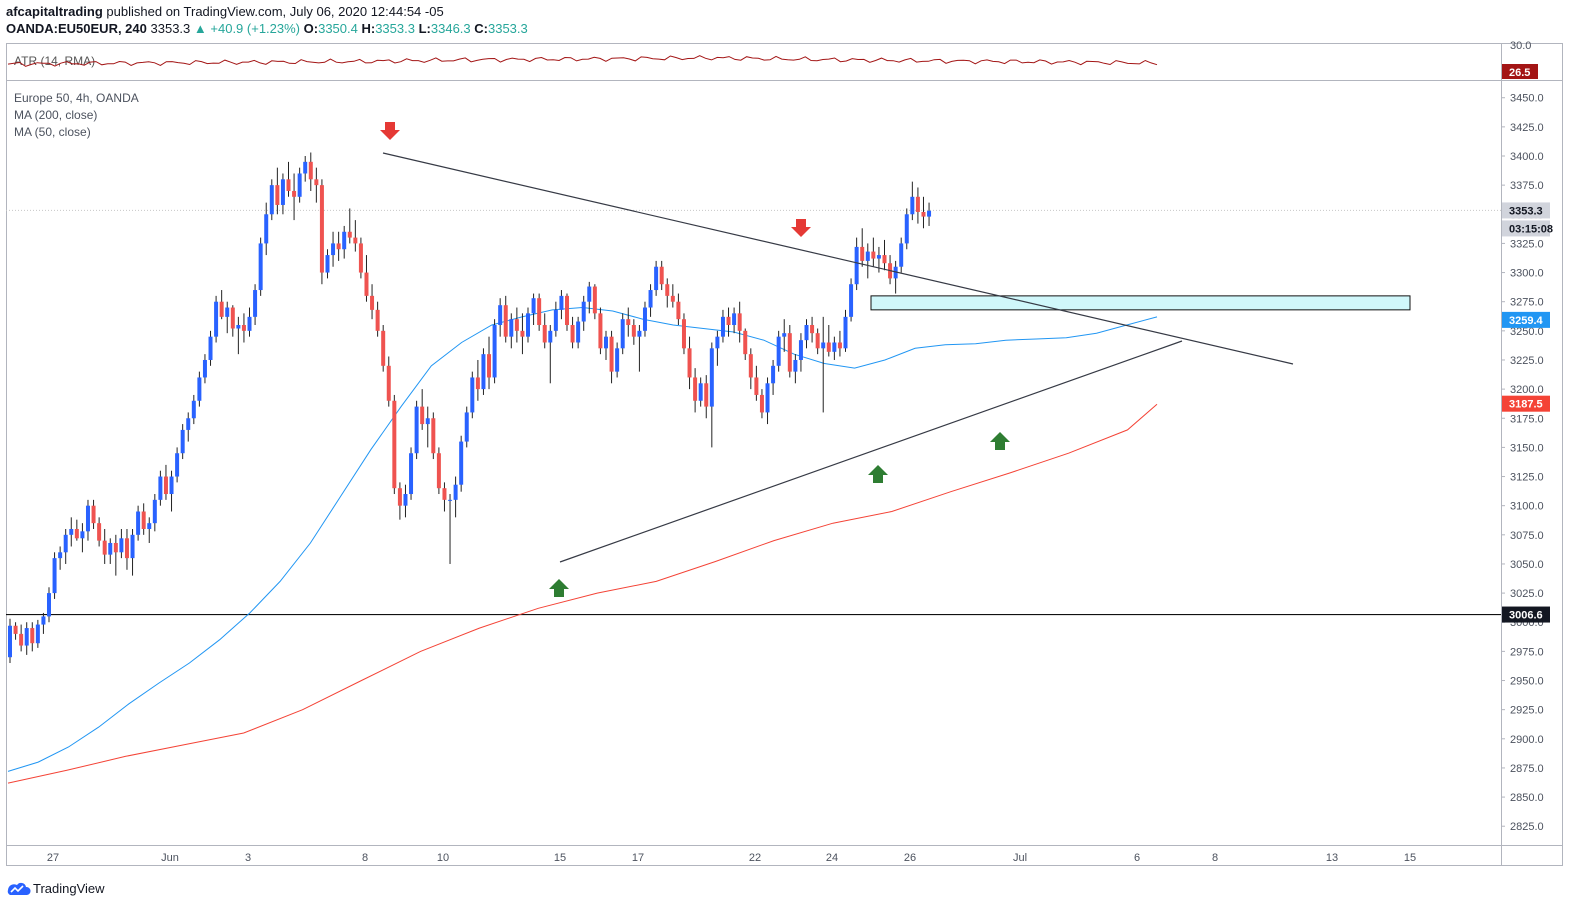  Describe the element at coordinates (871, 451) in the screenshot. I see `ascending-trendline` at that location.